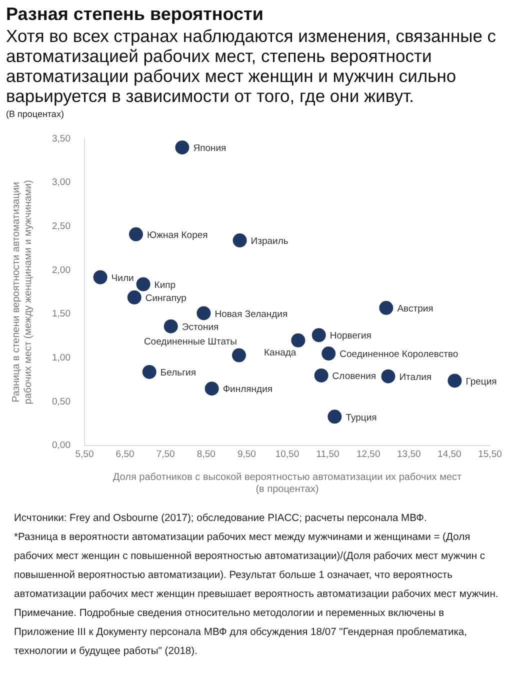 This screenshot has height=691, width=508. I want to click on x-tick-label: 7,50, so click(165, 454).